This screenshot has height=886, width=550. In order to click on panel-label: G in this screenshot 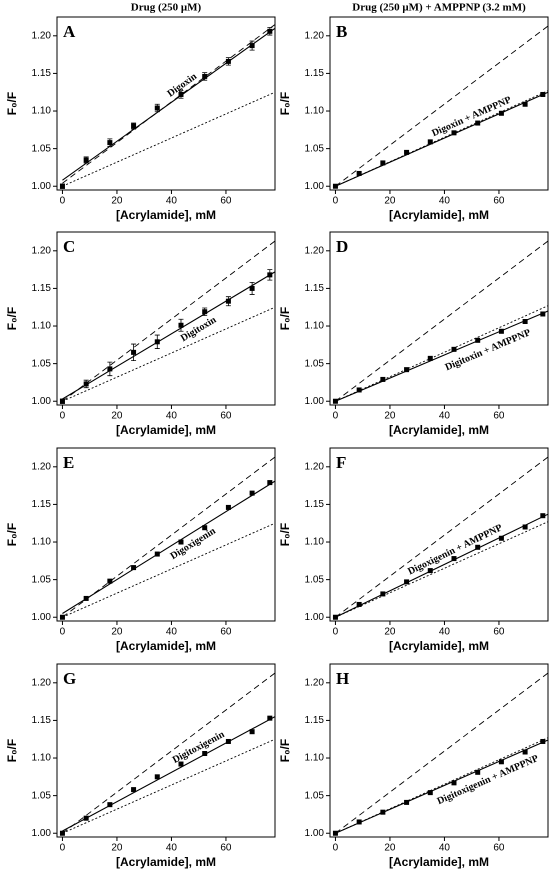, I will do `click(69, 678)`.